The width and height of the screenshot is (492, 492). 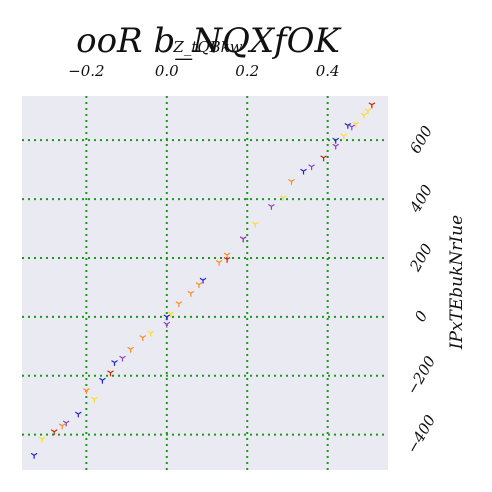 I want to click on x-tick-label: 0.4, so click(x=328, y=71).